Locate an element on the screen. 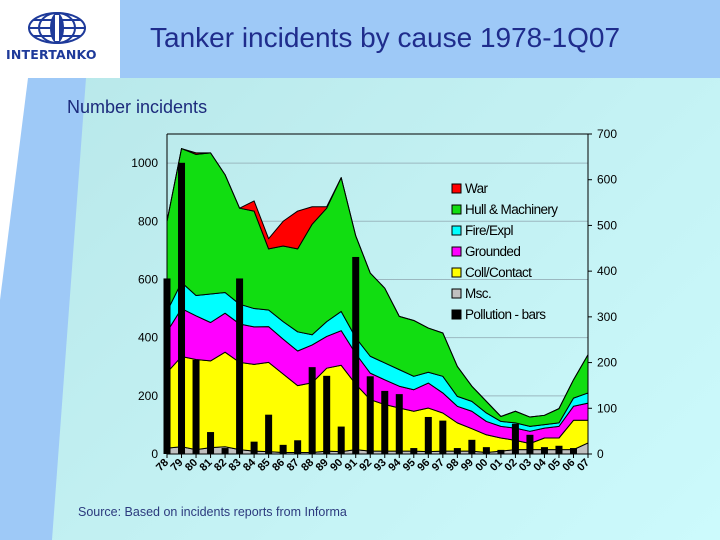 This screenshot has height=540, width=720. left-white-corner is located at coordinates (14, 189).